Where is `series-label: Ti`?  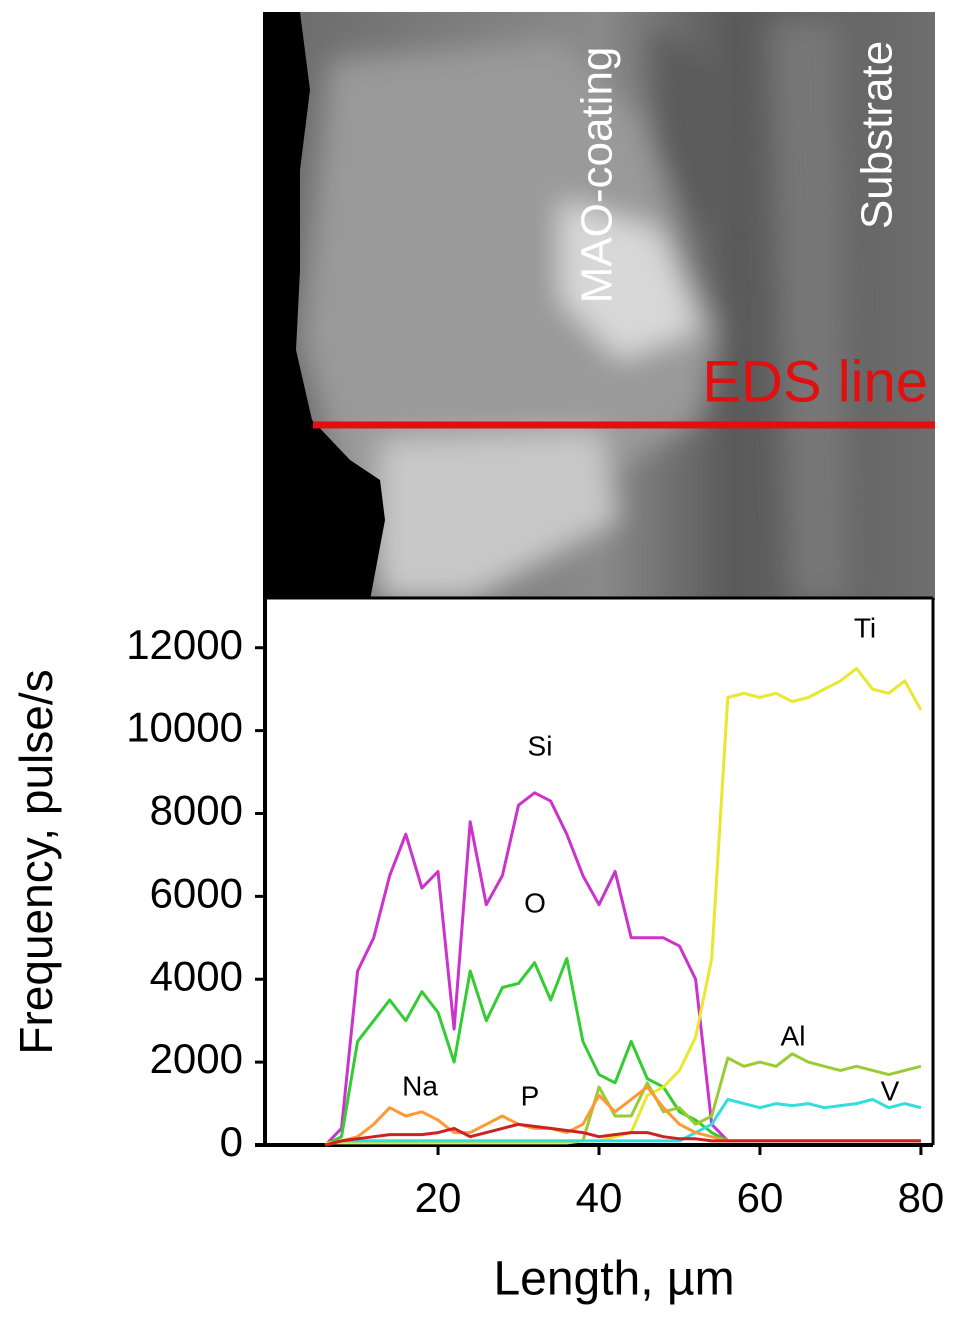
series-label: Ti is located at coordinates (865, 627).